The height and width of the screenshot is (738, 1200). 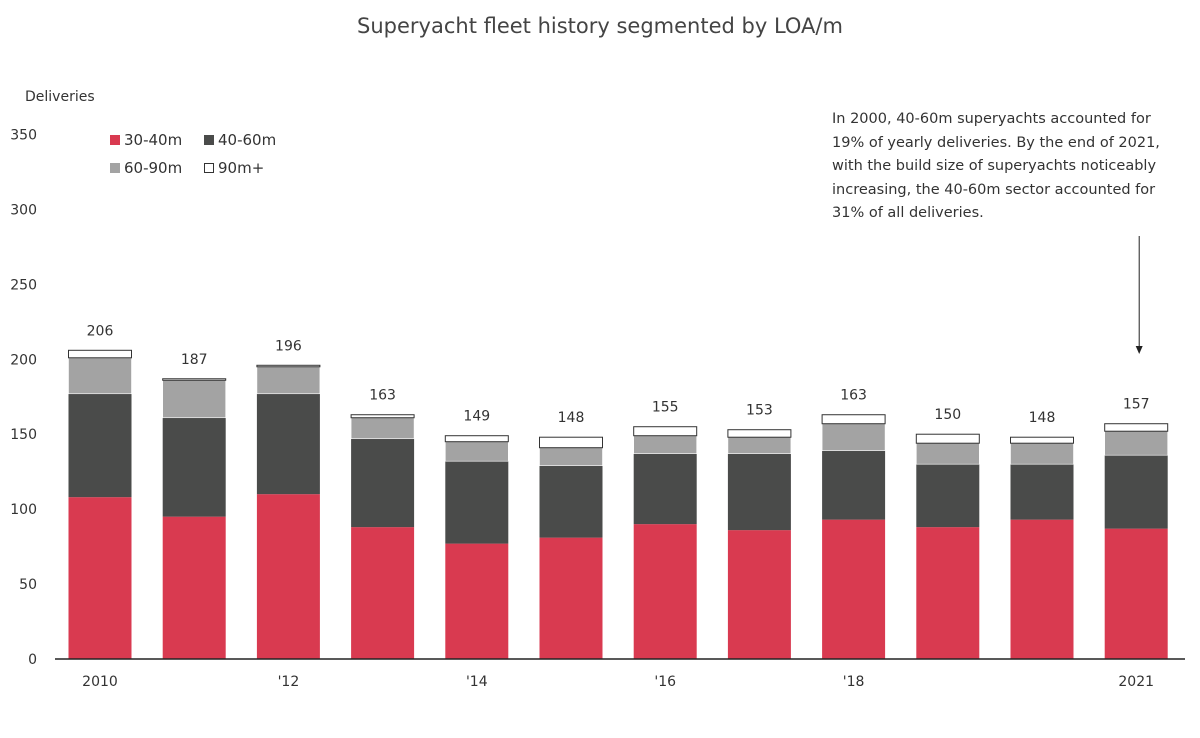 What do you see at coordinates (382, 428) in the screenshot?
I see `bar-segment-60-90m-2013` at bounding box center [382, 428].